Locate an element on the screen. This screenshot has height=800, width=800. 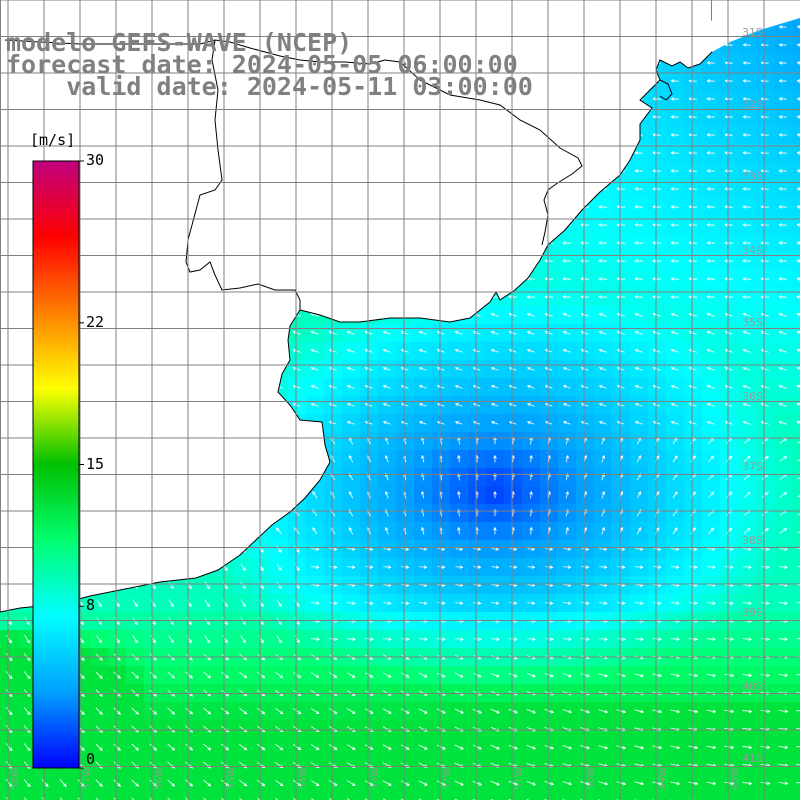
colorbar-tick-label: 15 is located at coordinates (95, 463).